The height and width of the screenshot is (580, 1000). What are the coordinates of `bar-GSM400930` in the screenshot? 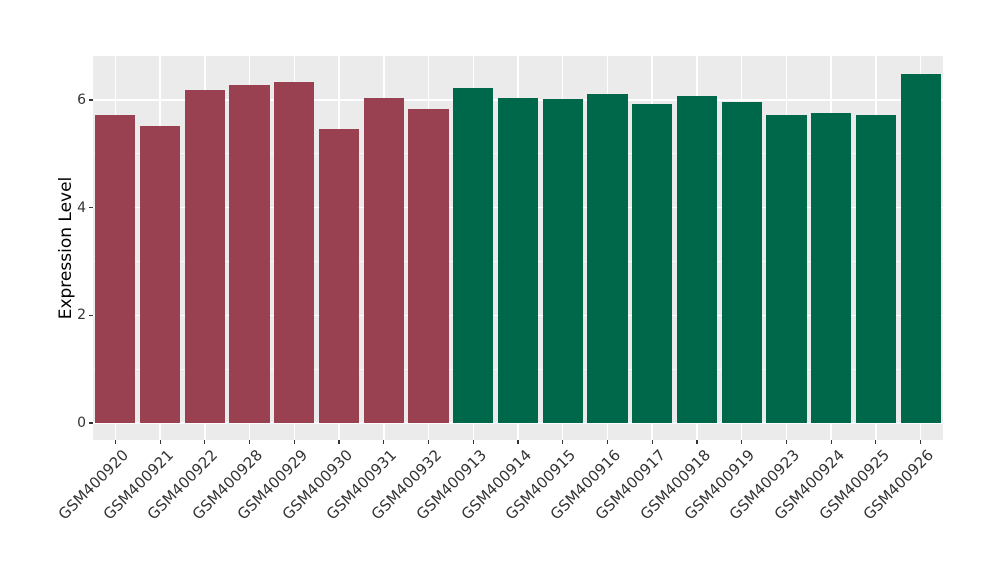 It's located at (339, 275).